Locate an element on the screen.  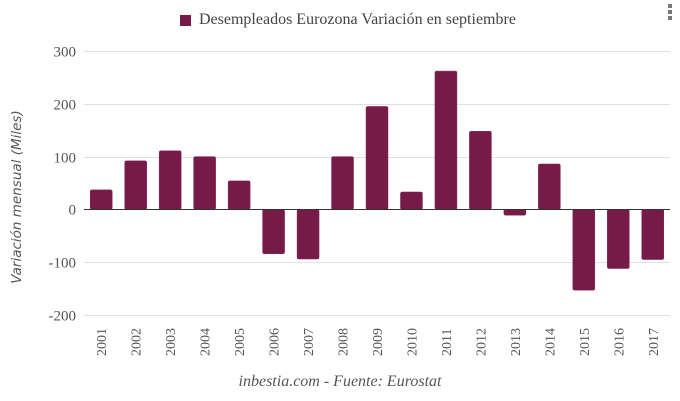
x-tick-label: 2006 is located at coordinates (275, 342).